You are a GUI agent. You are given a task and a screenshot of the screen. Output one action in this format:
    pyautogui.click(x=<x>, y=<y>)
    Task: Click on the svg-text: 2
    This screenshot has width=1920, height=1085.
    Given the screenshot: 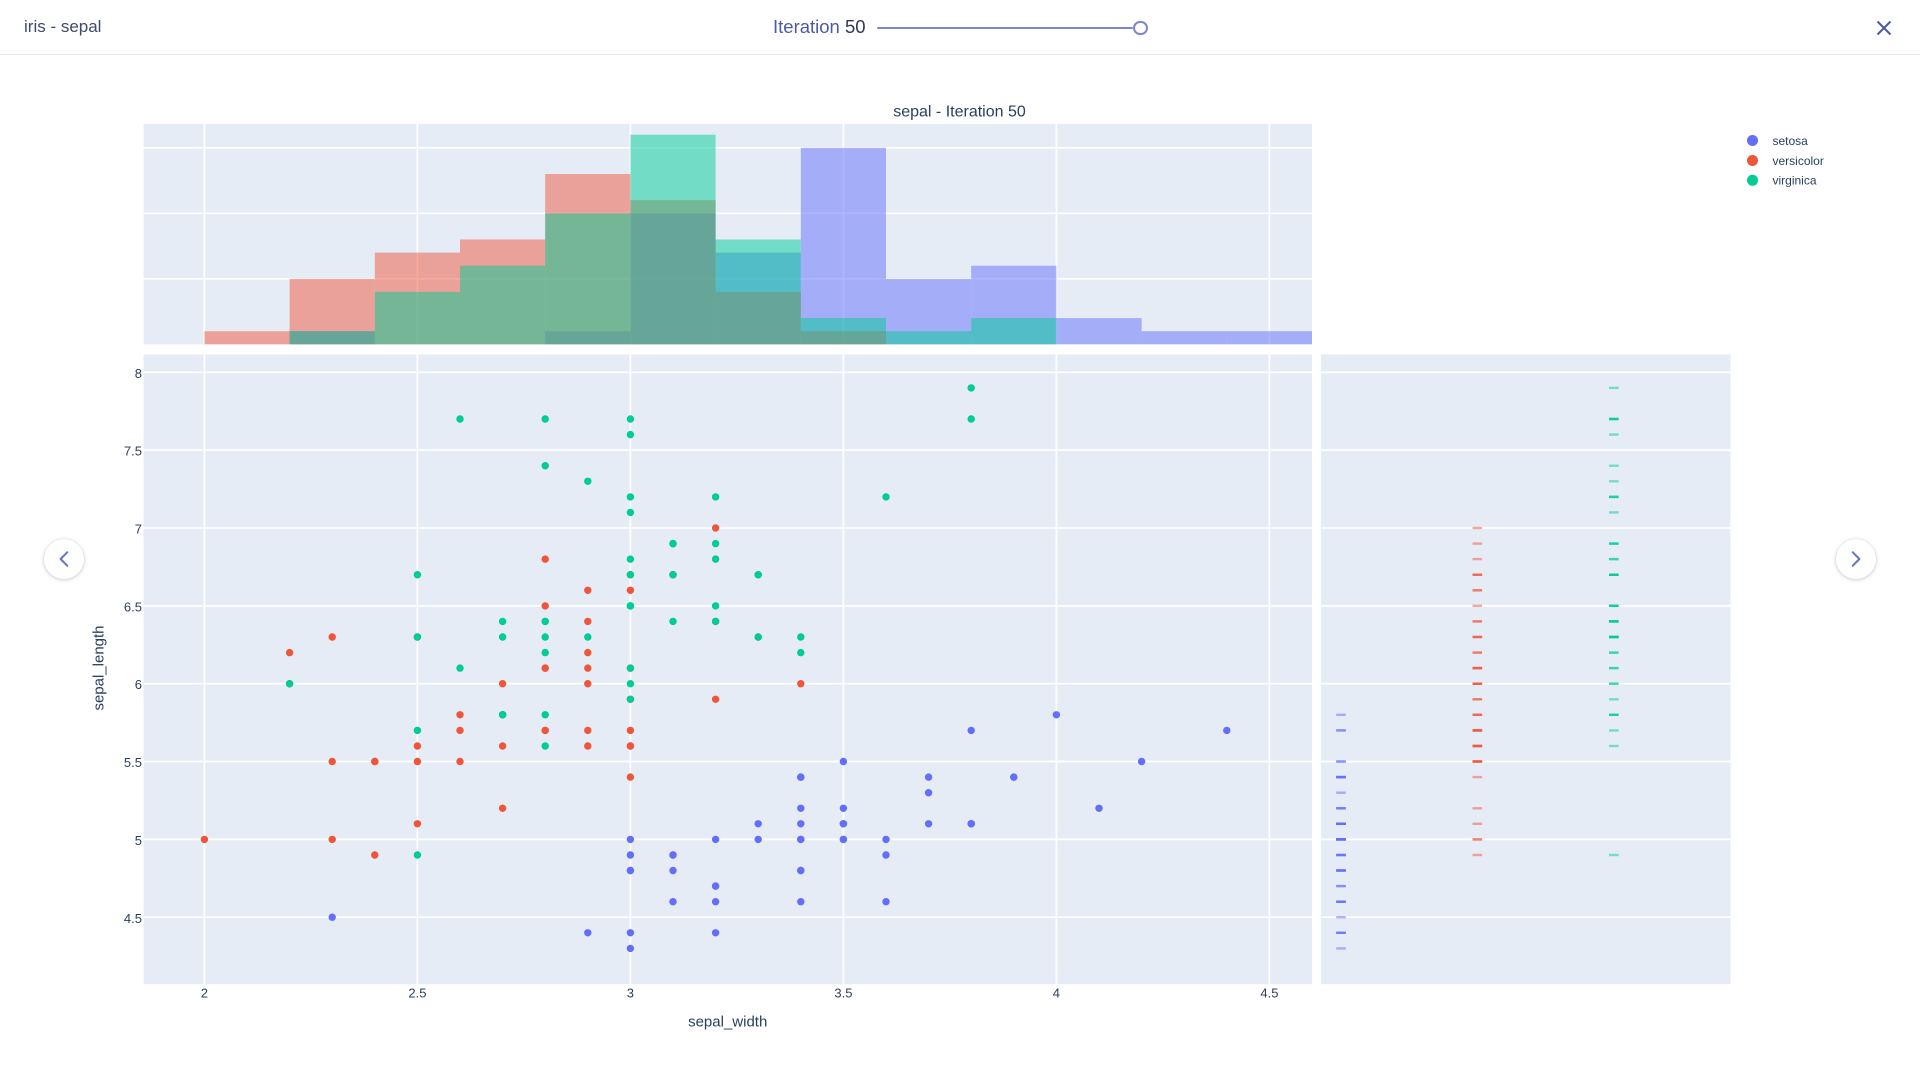 What is the action you would take?
    pyautogui.click(x=204, y=992)
    